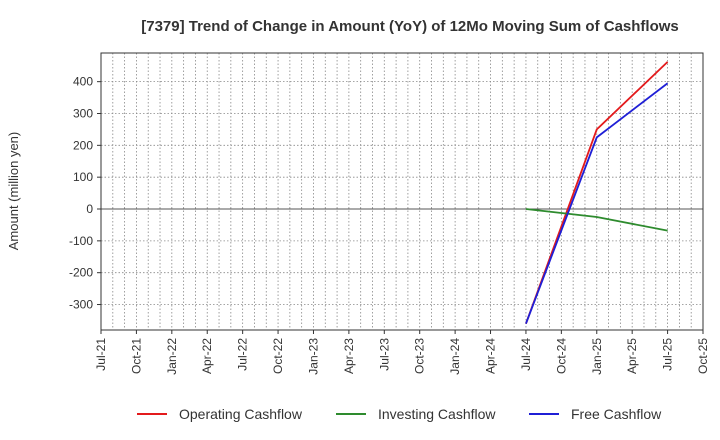 The width and height of the screenshot is (720, 440). Describe the element at coordinates (278, 356) in the screenshot. I see `x-tick-label: Oct-22` at that location.